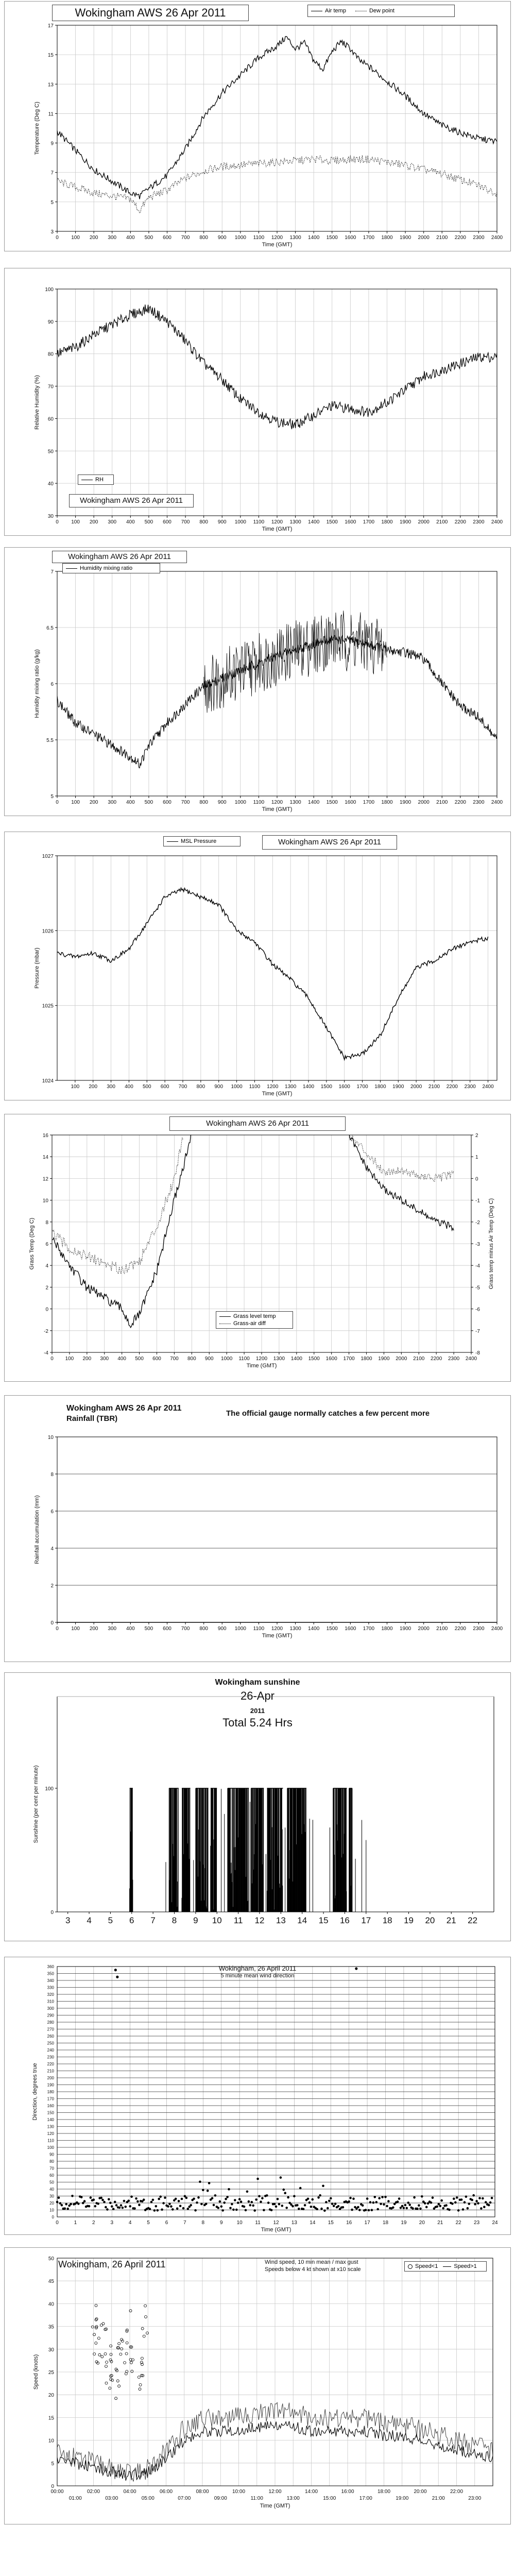 This screenshot has width=515, height=2576. I want to click on x-tick-label: 2300, so click(479, 1629).